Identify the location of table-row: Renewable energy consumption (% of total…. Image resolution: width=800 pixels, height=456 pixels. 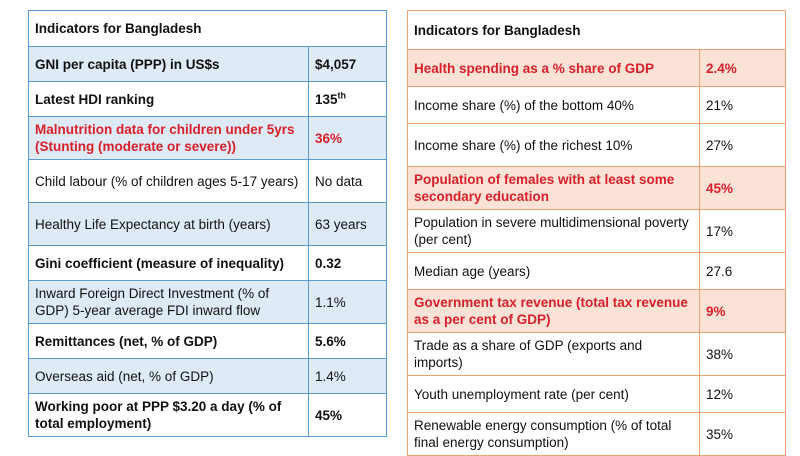
(596, 434).